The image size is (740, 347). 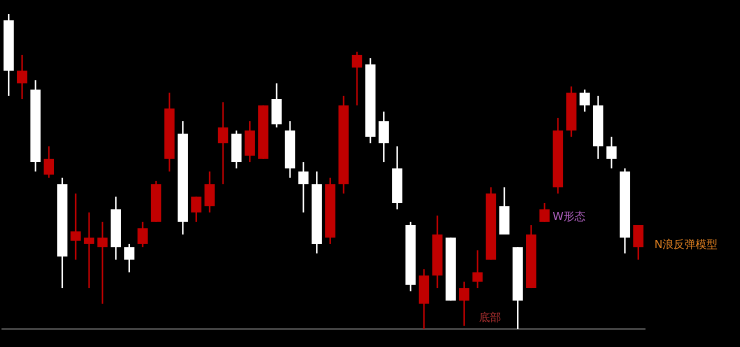 What do you see at coordinates (490, 317) in the screenshot?
I see `annotation: 底部` at bounding box center [490, 317].